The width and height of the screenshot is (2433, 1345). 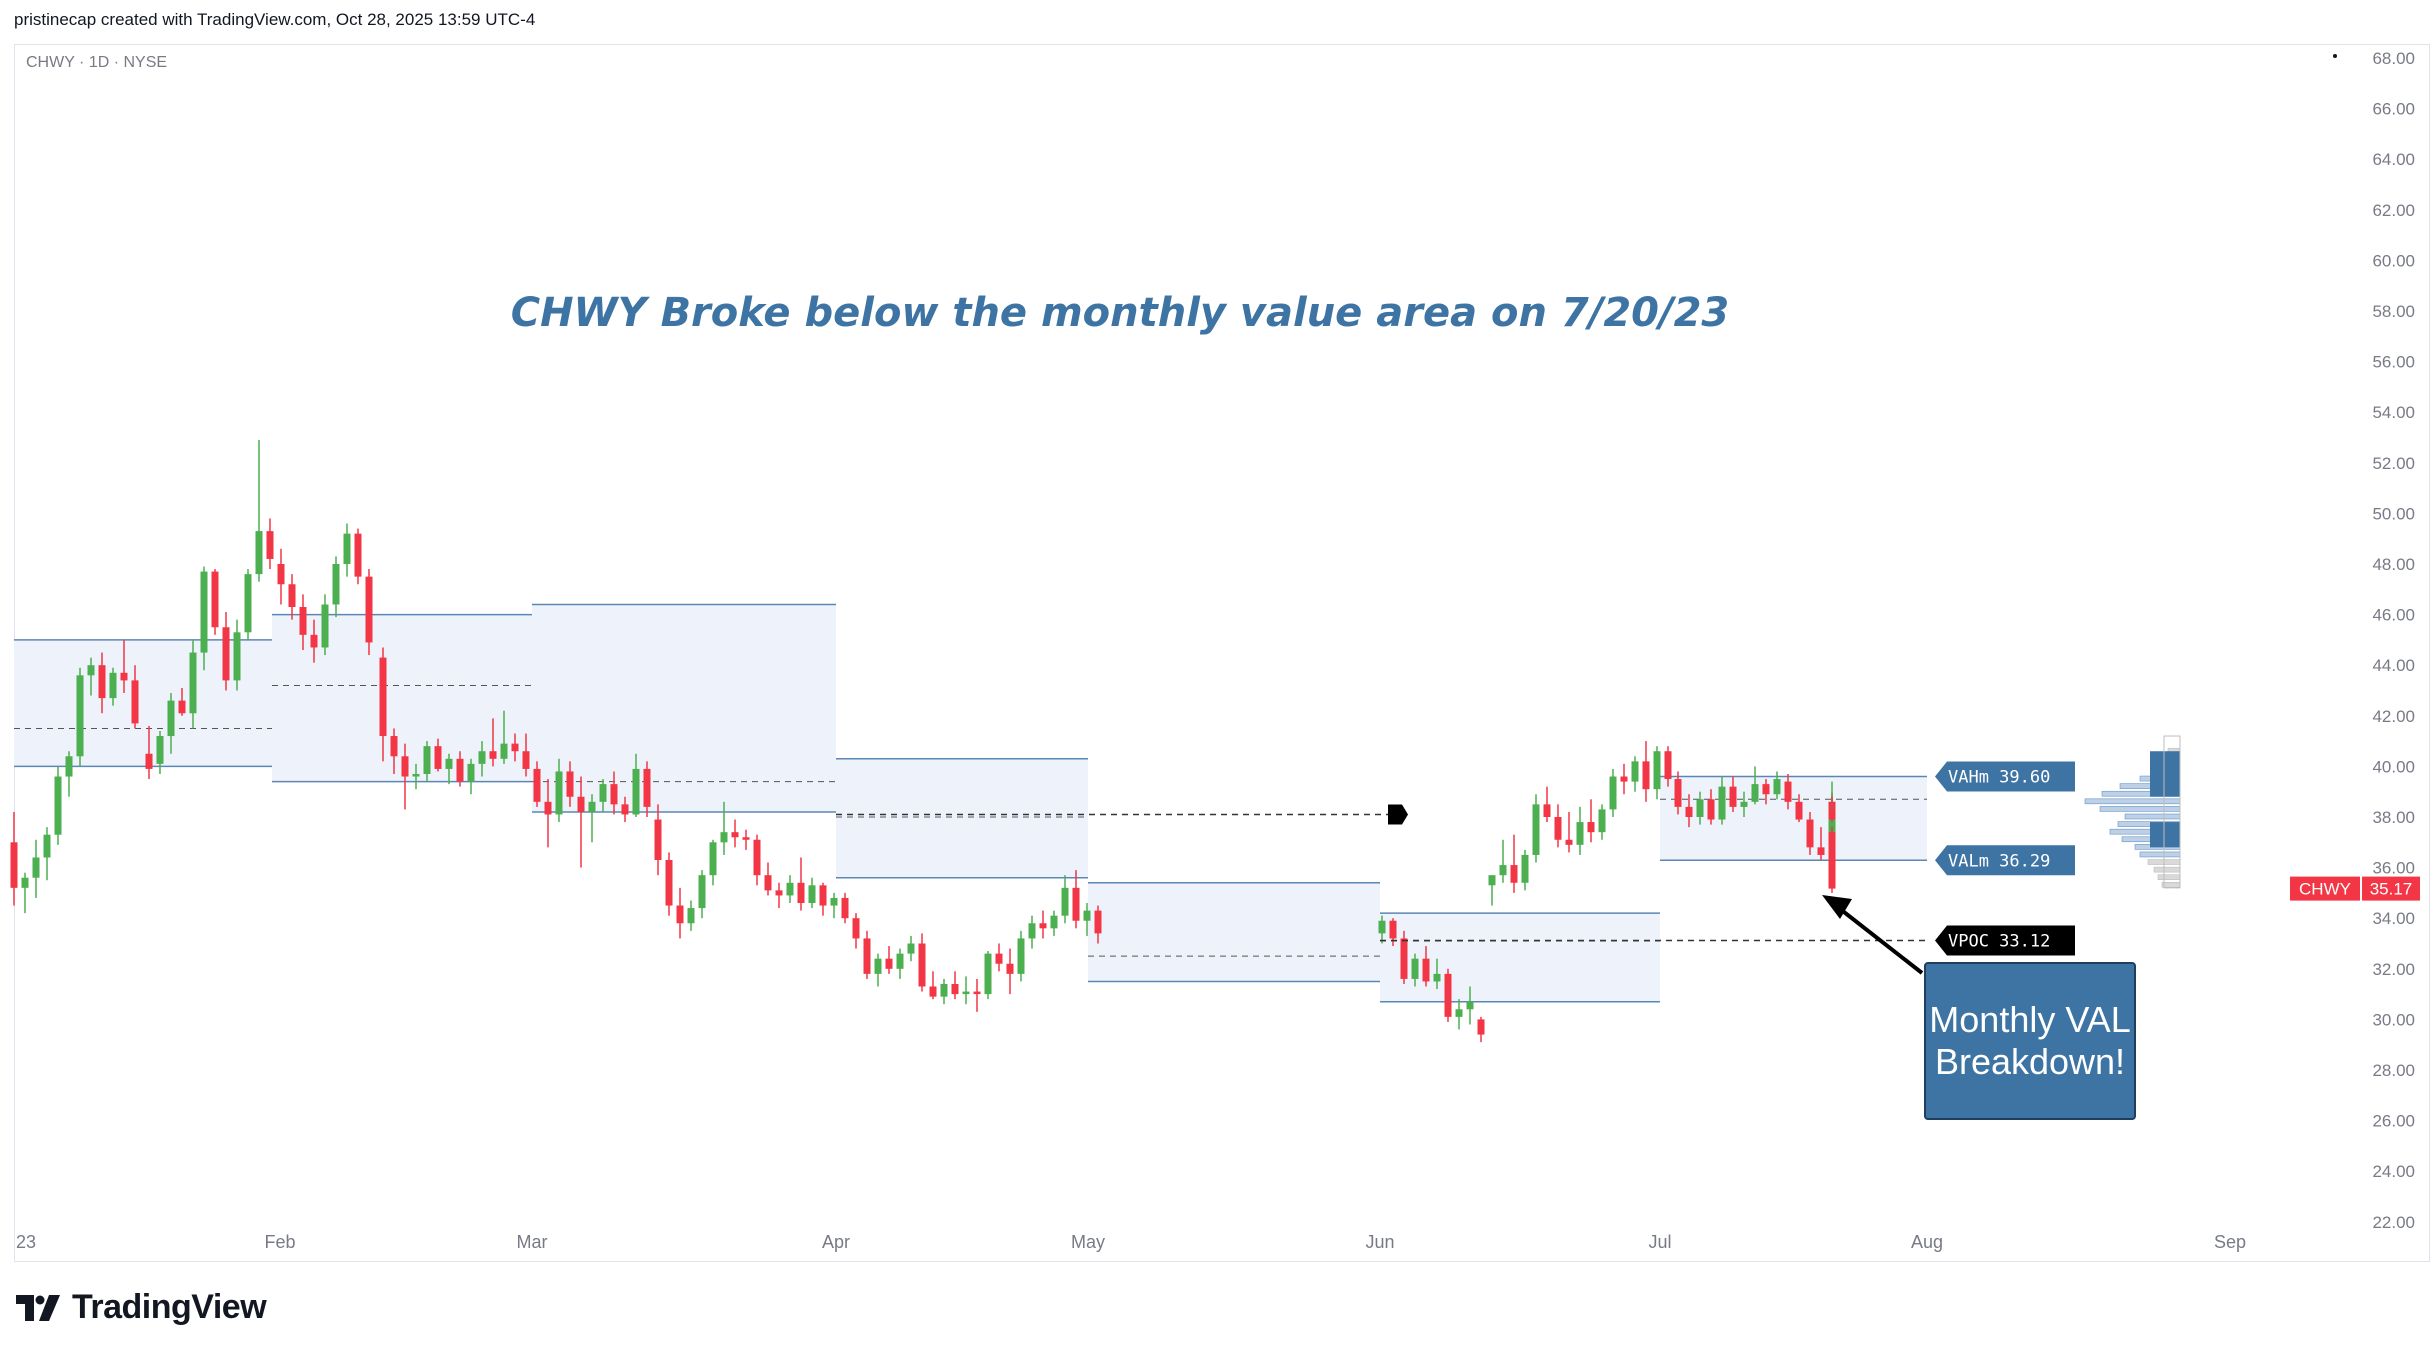 What do you see at coordinates (2005, 940) in the screenshot?
I see `vpoc-label: VPOC 33.12` at bounding box center [2005, 940].